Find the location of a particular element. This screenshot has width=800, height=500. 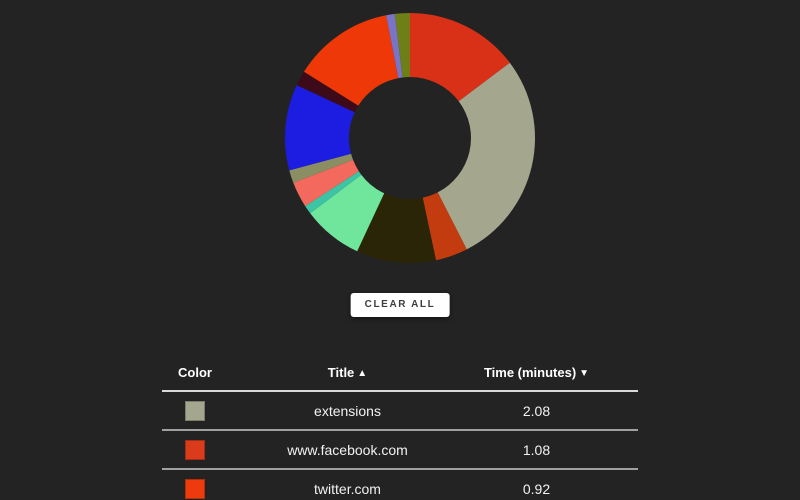

site-title: extensions is located at coordinates (347, 410).